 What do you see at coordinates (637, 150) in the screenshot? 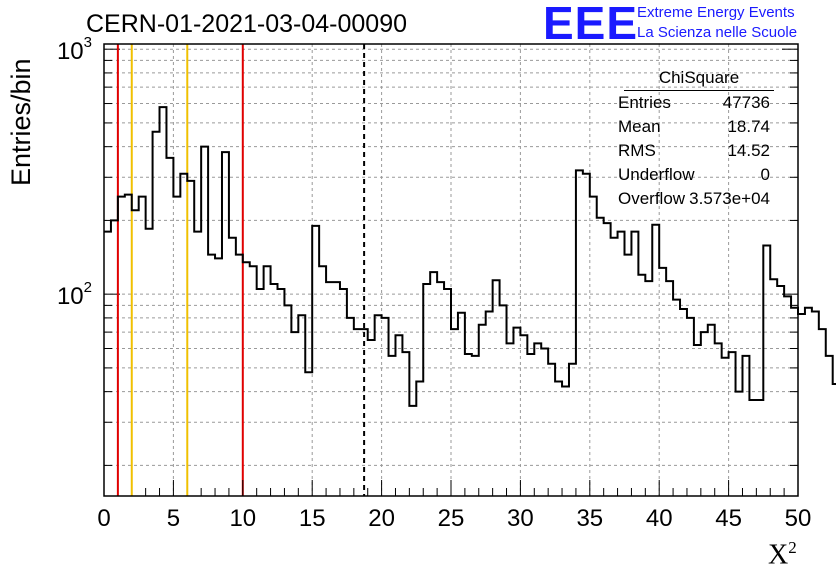
I see `stats-label: RMS` at bounding box center [637, 150].